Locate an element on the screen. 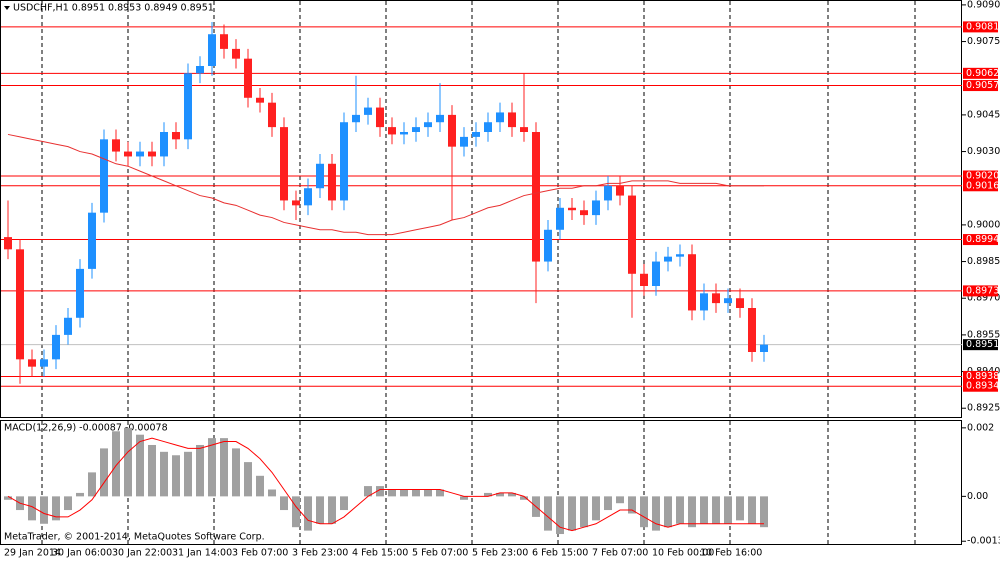 Image resolution: width=1000 pixels, height=562 pixels. y-tick-label: 0.9045 is located at coordinates (983, 114).